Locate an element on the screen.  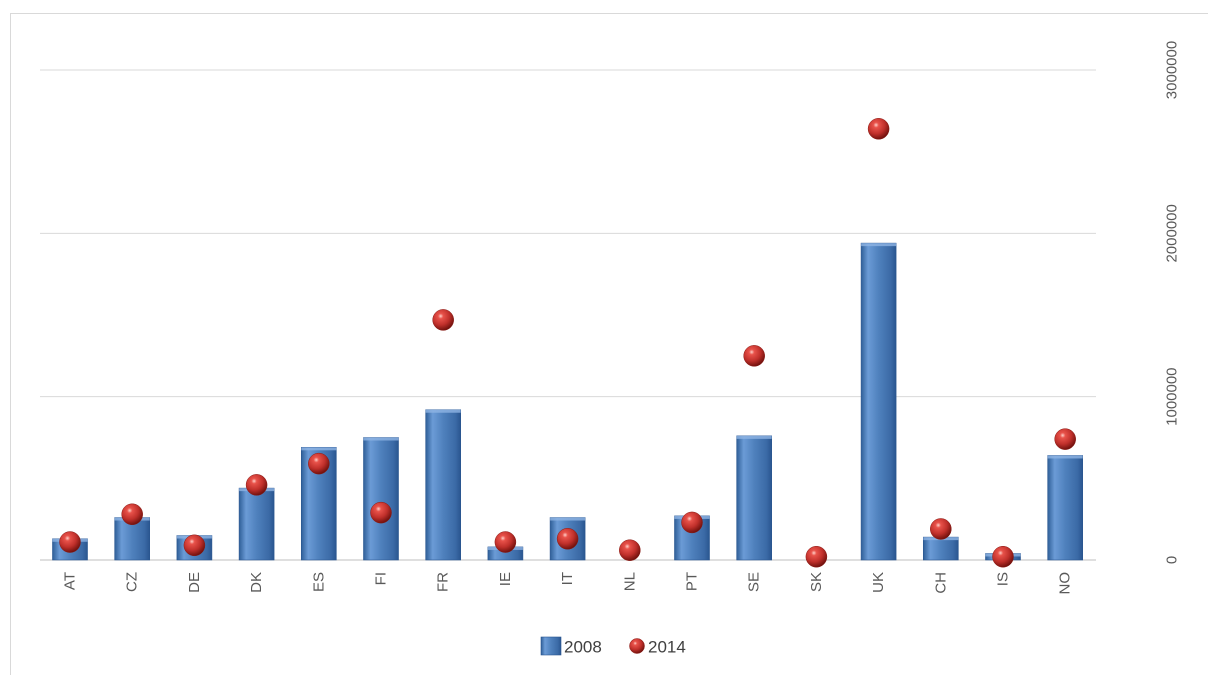
y-axis-ticks: 0 1000000 2000000 3000000 is located at coordinates (1172, 302).